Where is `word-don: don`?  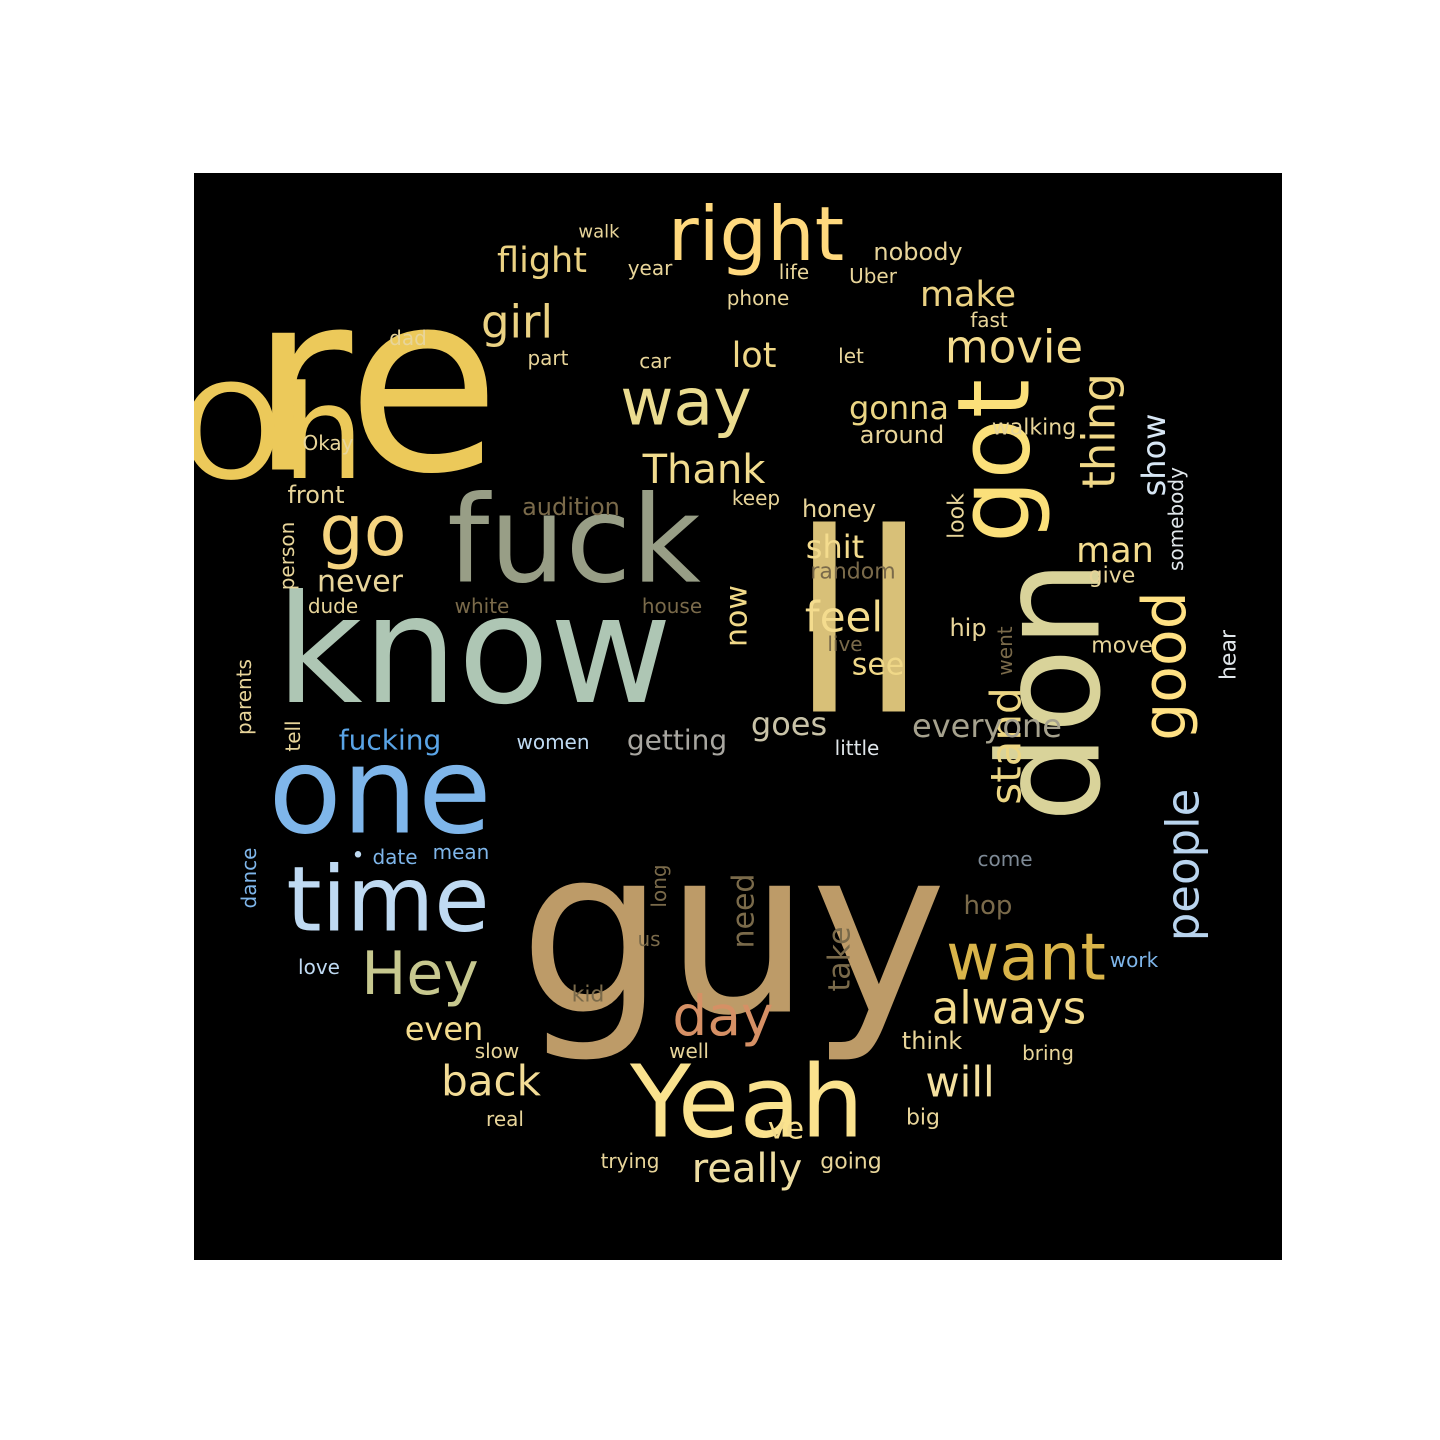
word-don: don is located at coordinates (1051, 690).